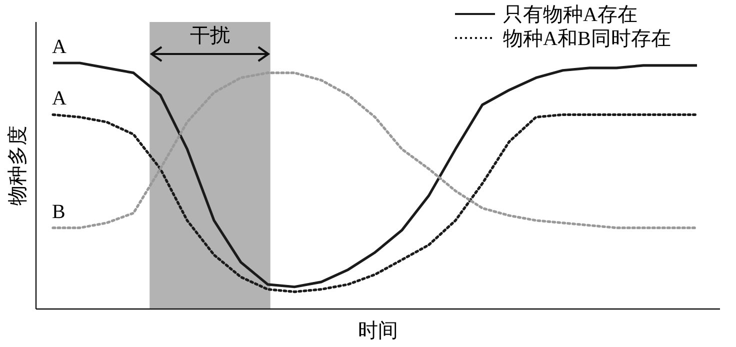 This screenshot has height=347, width=736. I want to click on x-axis-title: 时间, so click(378, 331).